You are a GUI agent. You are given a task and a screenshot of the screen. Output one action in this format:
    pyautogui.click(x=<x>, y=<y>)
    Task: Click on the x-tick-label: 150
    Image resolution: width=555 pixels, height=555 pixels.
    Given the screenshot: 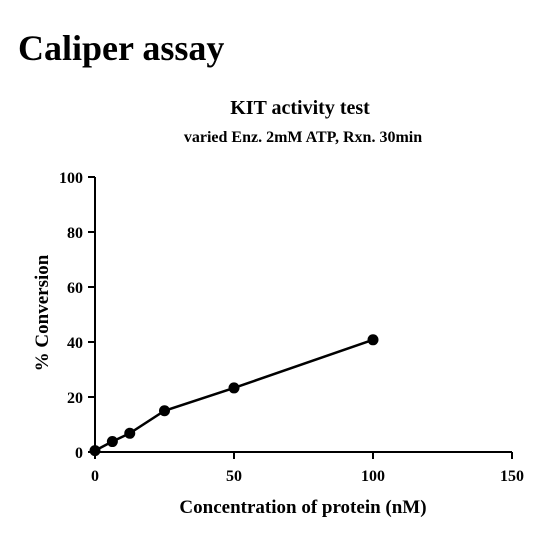 What is the action you would take?
    pyautogui.click(x=512, y=476)
    